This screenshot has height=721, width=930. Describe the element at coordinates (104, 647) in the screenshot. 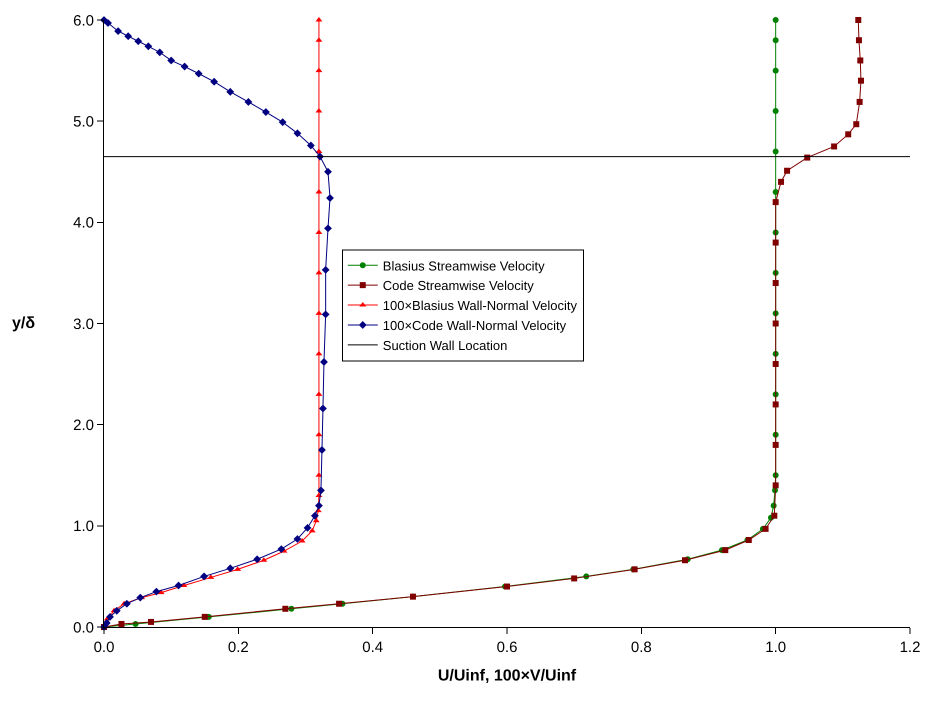

I see `x-tick-label: 0.0` at that location.